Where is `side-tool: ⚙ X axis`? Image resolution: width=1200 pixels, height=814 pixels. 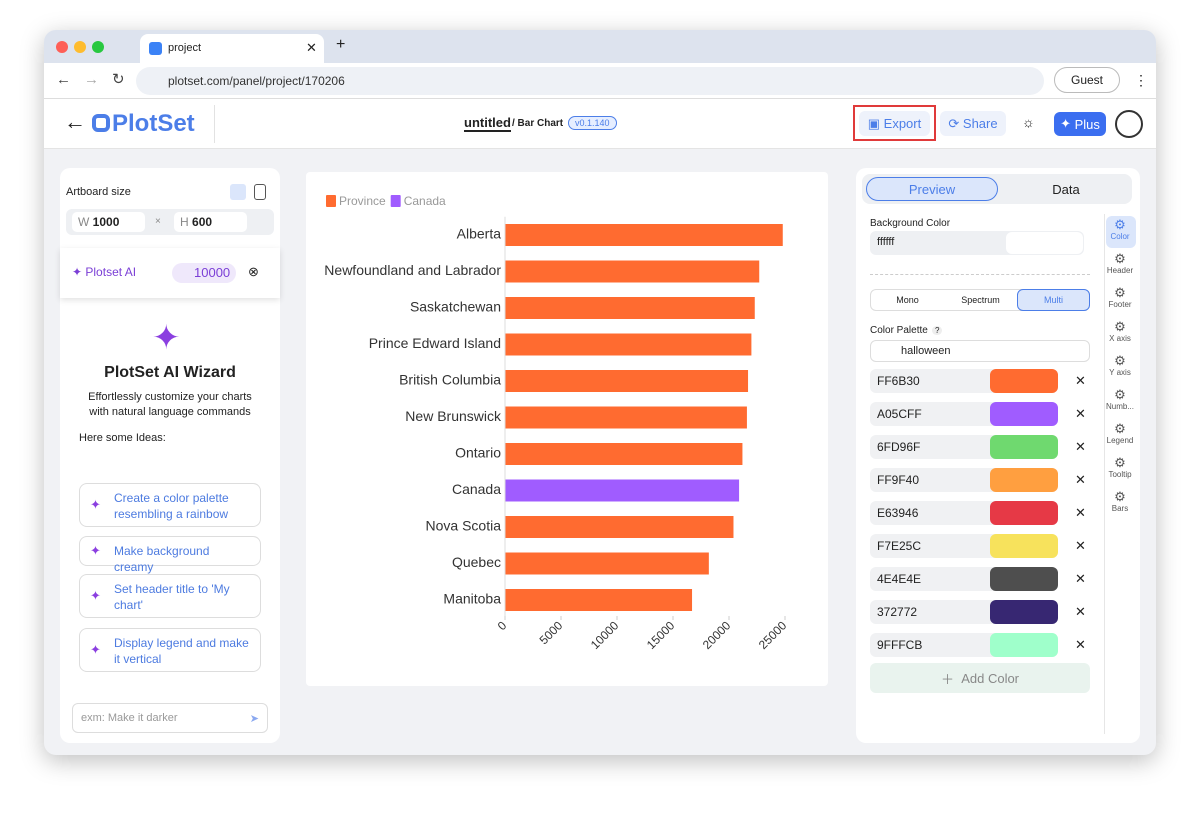
side-tool: ⚙ X axis is located at coordinates (1120, 332).